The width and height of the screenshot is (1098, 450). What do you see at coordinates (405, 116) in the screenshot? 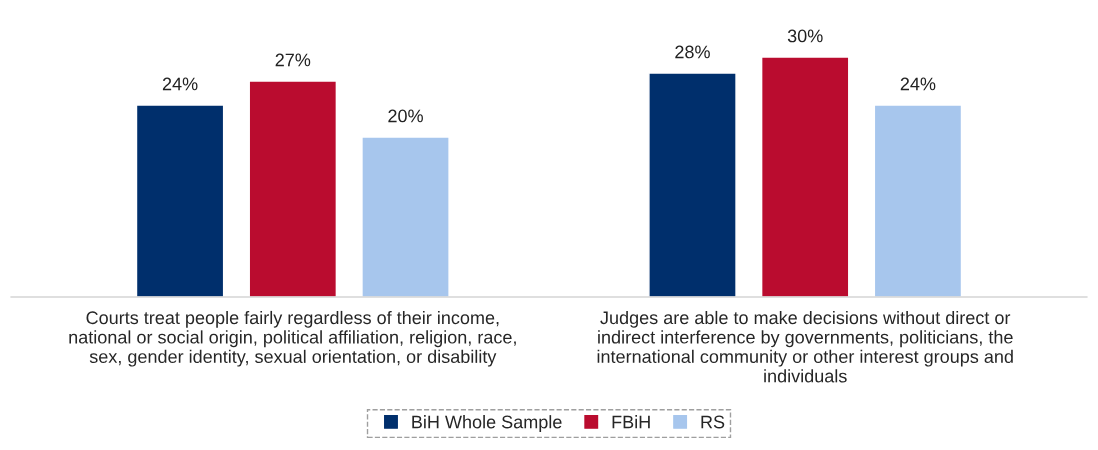
I see `data-label: 20%` at bounding box center [405, 116].